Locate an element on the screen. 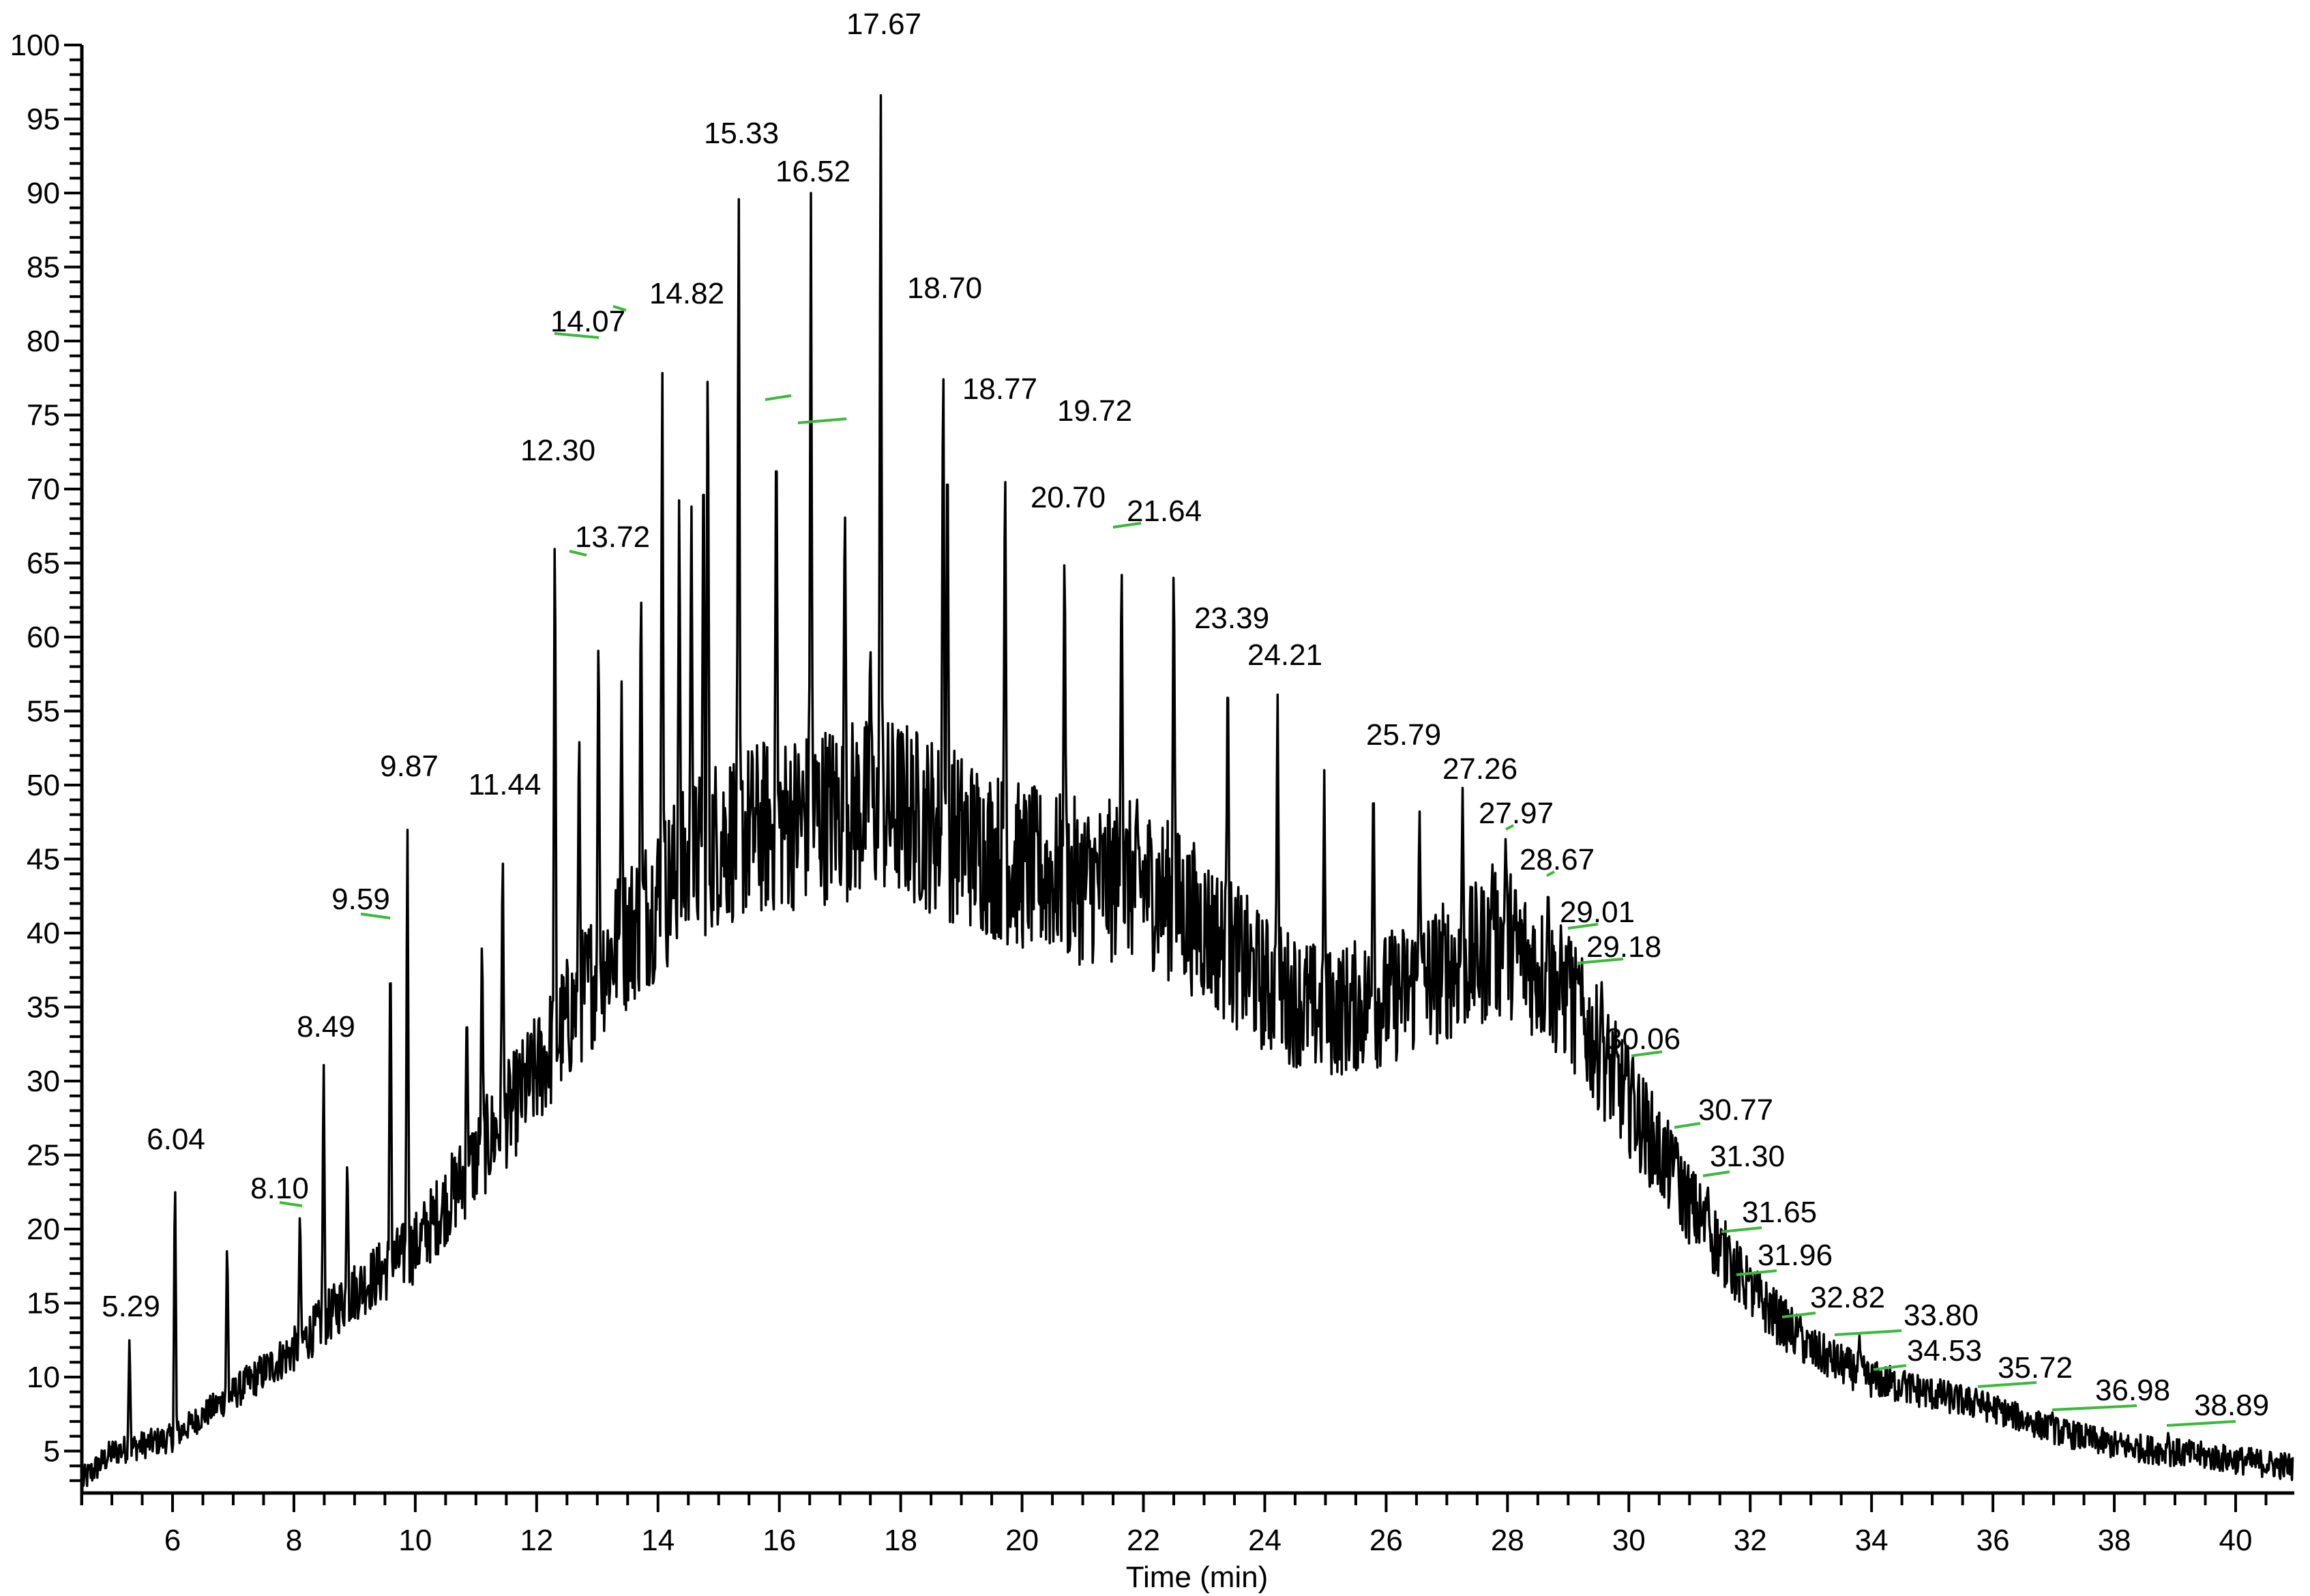 This screenshot has width=2310, height=1596. peak-label: 27.97 is located at coordinates (1517, 814).